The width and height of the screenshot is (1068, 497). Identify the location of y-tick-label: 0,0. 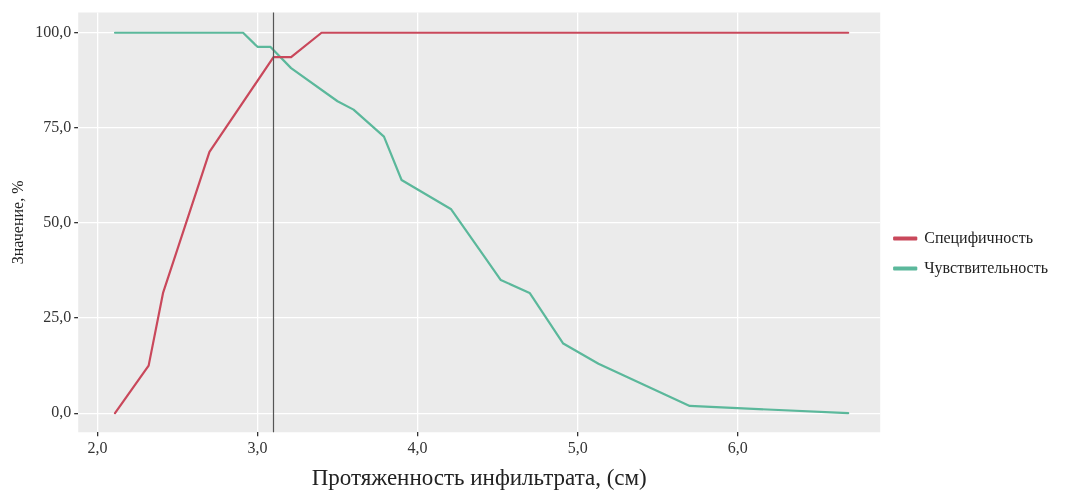
(61, 412).